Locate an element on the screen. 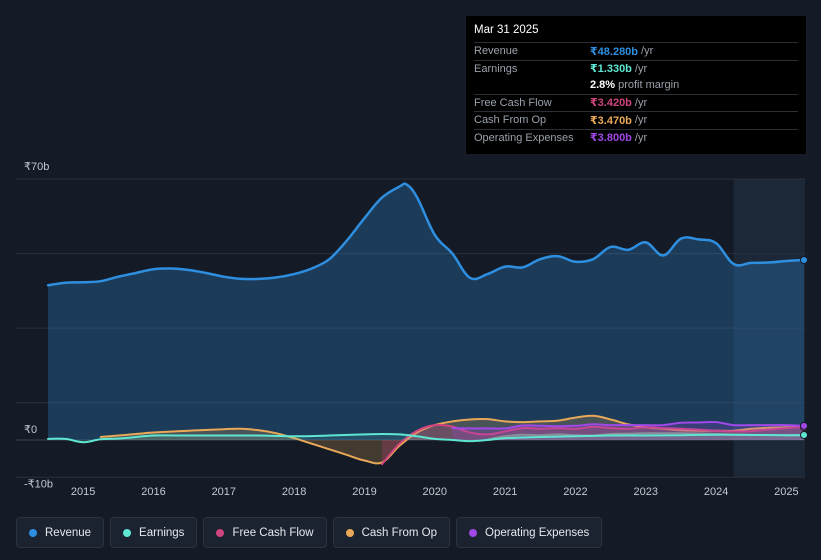 The height and width of the screenshot is (560, 821). legend-label: Free Cash Flow is located at coordinates (273, 532).